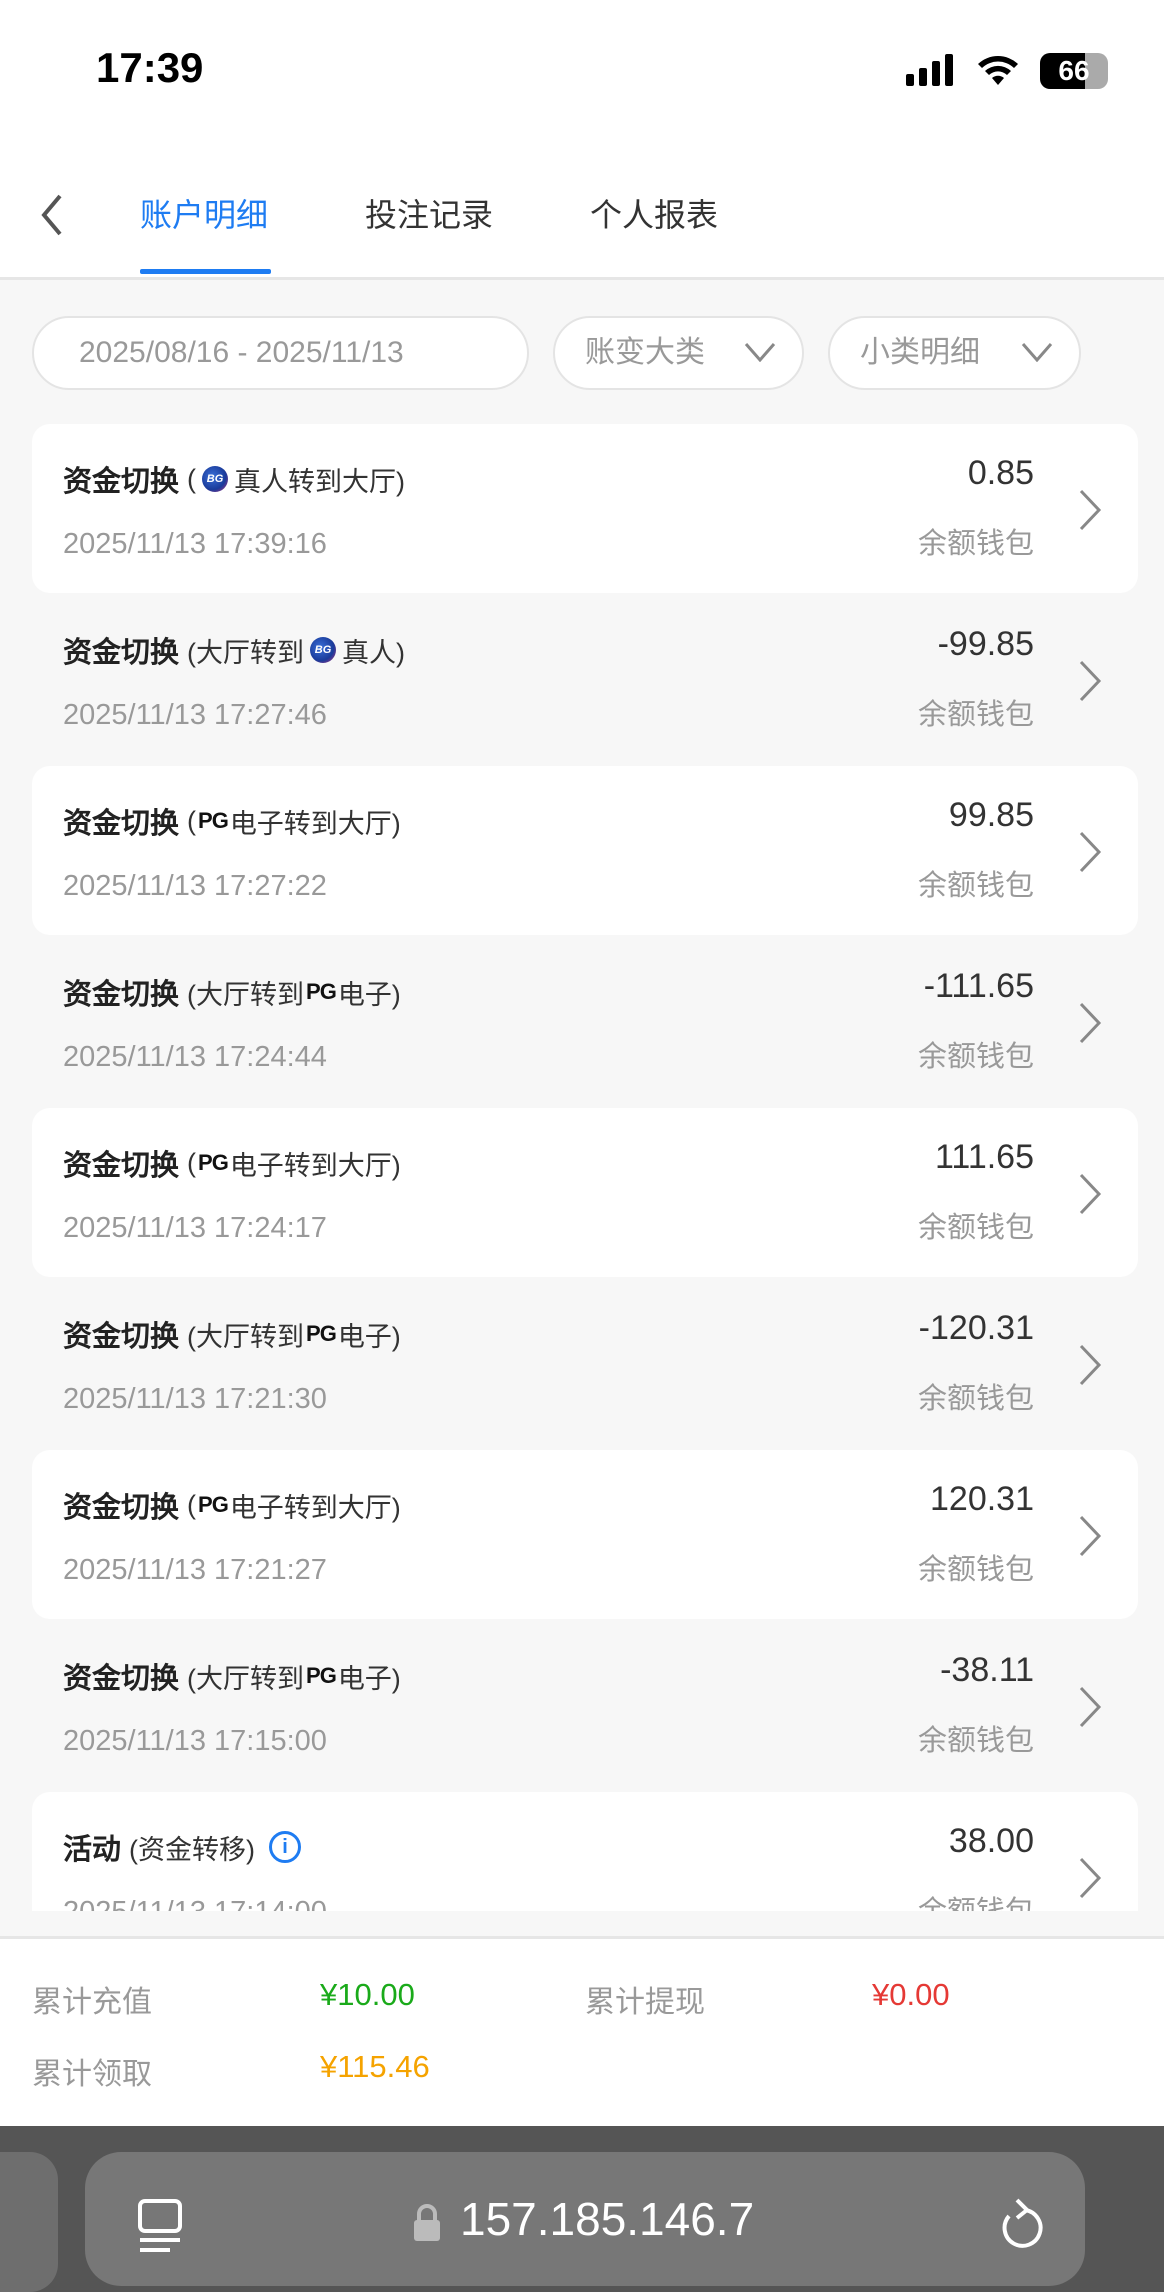 The height and width of the screenshot is (2292, 1164). Describe the element at coordinates (991, 815) in the screenshot. I see `record-amount: 99.85` at that location.